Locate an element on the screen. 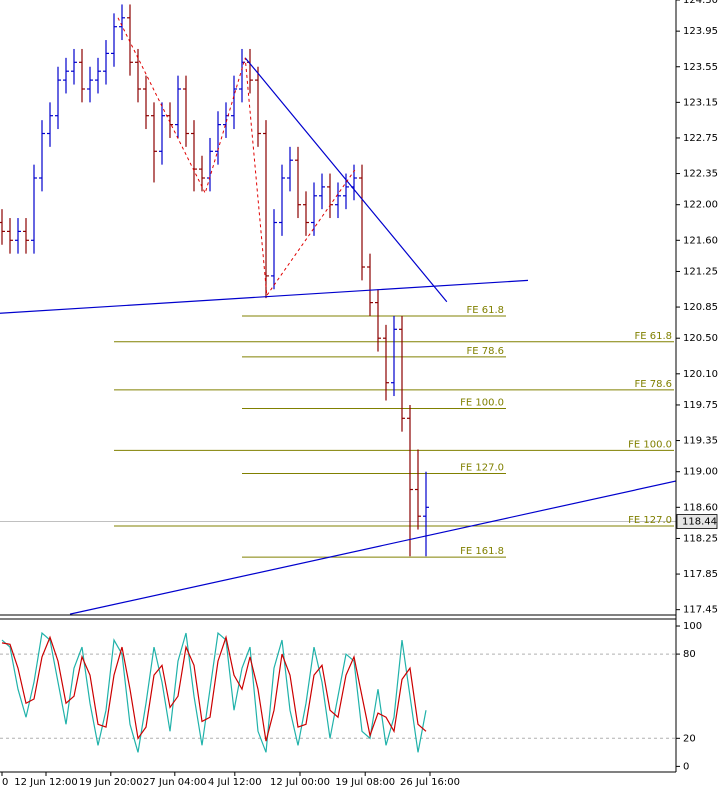 This screenshot has height=795, width=721. x-tick-label: 12 Jul 00:00 is located at coordinates (300, 782).